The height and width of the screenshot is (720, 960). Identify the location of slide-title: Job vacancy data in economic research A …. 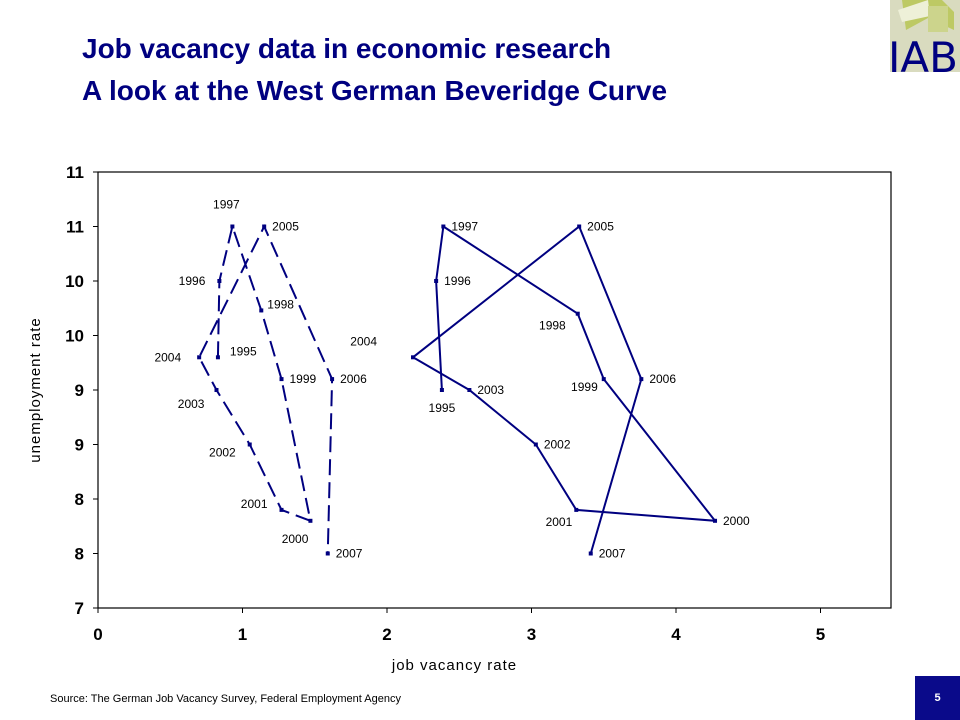
(374, 70).